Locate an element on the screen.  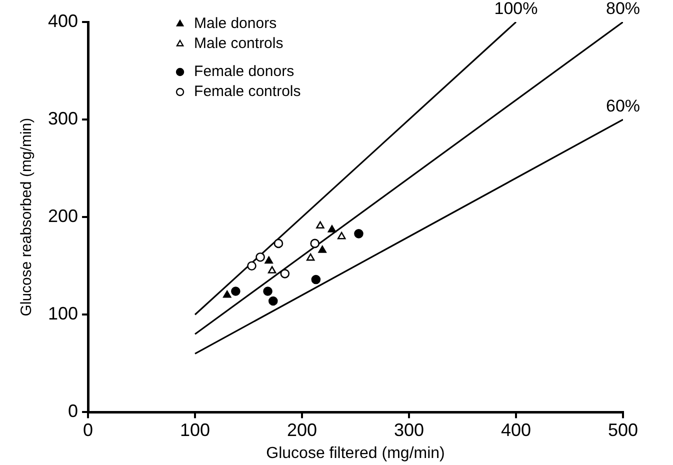
y-axis-title: Glucose reabsorbed (mg/min) is located at coordinates (27, 217).